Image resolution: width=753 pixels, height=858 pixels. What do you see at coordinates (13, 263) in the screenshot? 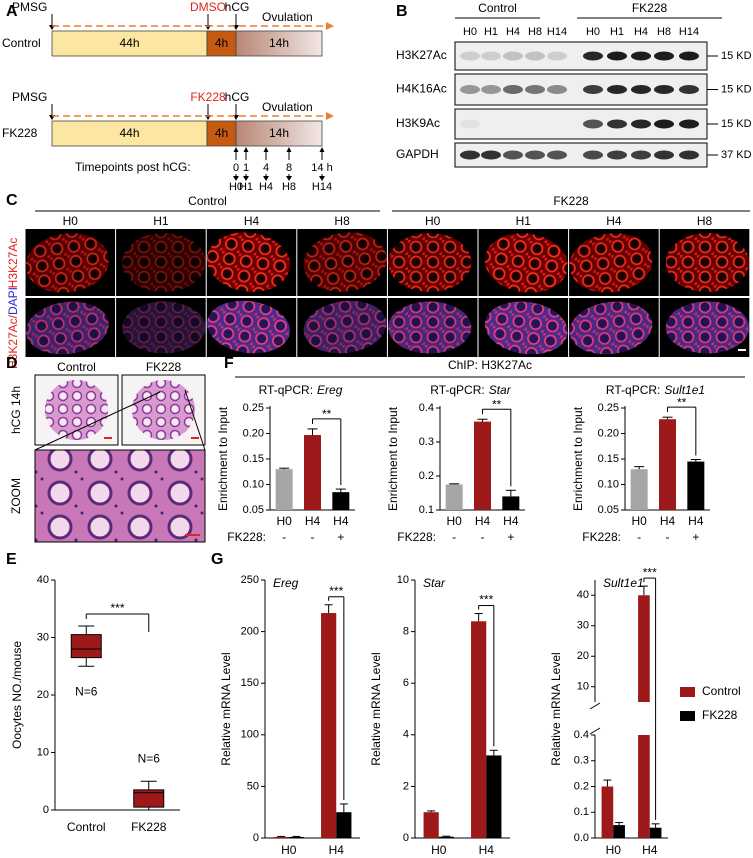
I see `stain-label: H3K27Ac` at bounding box center [13, 263].